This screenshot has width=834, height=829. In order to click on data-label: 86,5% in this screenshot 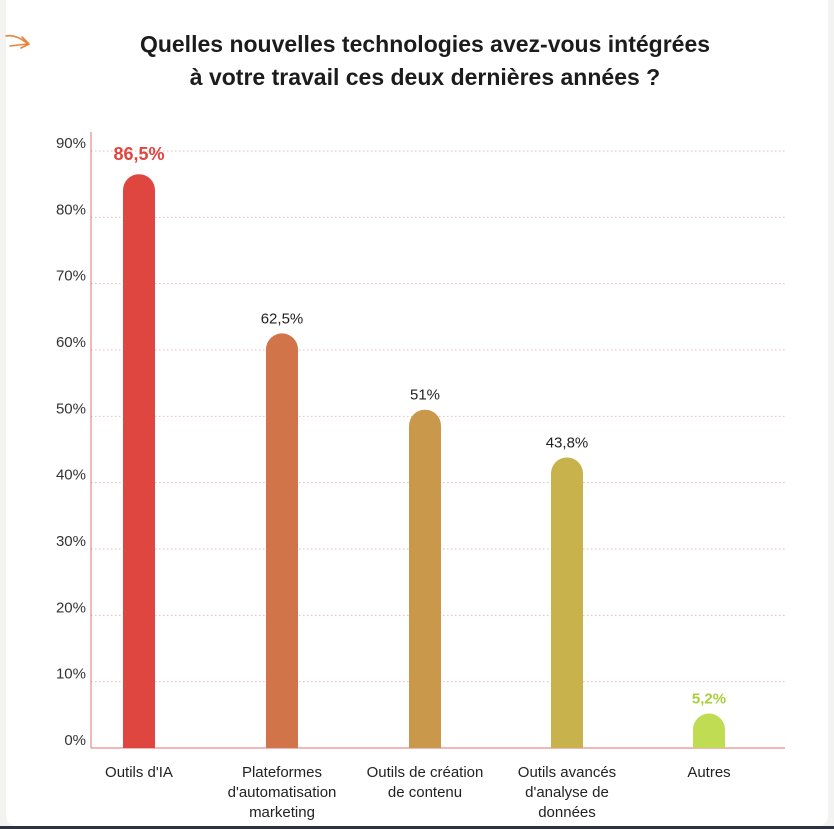, I will do `click(138, 154)`.